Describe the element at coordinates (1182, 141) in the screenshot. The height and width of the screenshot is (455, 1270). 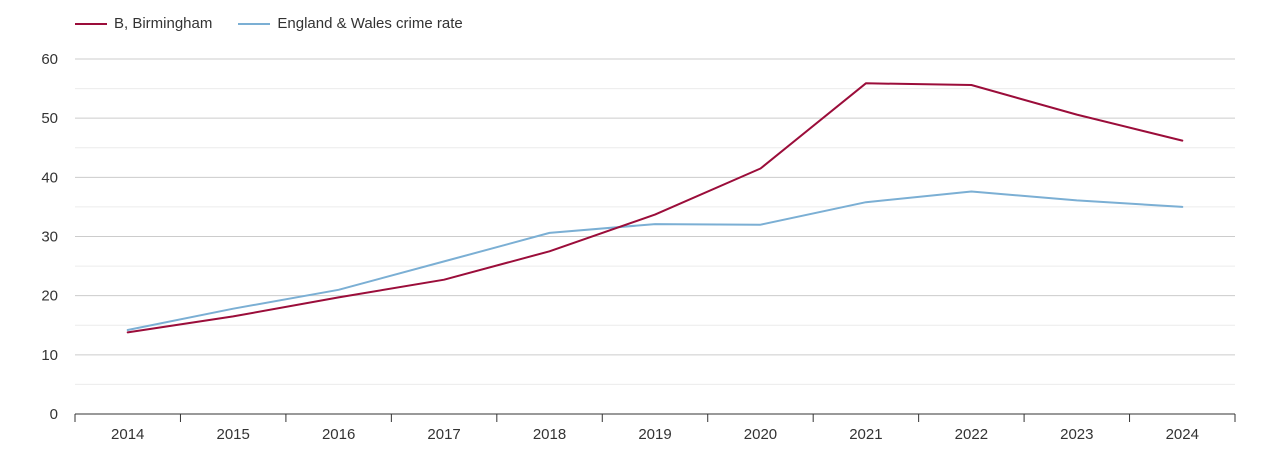
I see `data-point-b-birmingham-2024` at that location.